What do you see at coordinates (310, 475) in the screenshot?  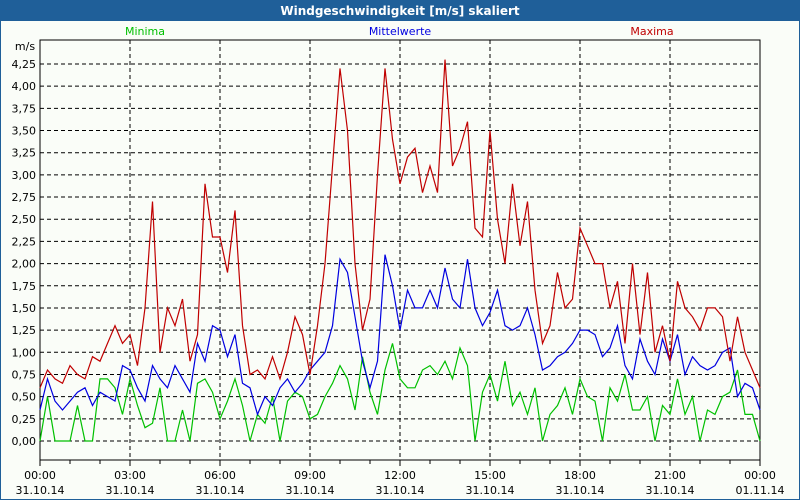 I see `x-tick-time: 09:00` at bounding box center [310, 475].